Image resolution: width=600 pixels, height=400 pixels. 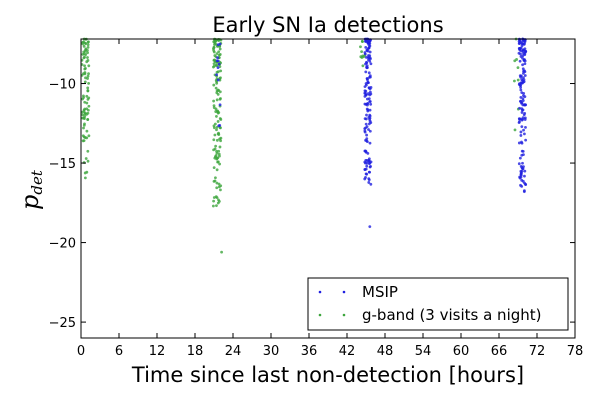 What do you see at coordinates (461, 351) in the screenshot?
I see `x-tick-label: 60` at bounding box center [461, 351].